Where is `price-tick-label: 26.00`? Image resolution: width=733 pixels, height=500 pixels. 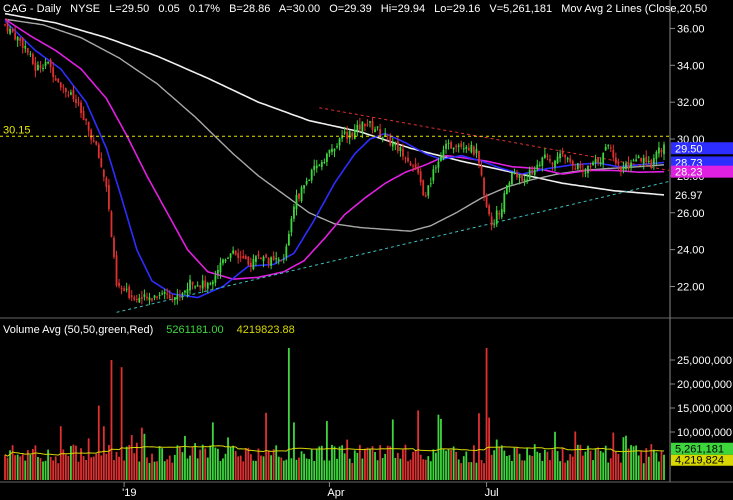 price-tick-label: 26.00 is located at coordinates (691, 214).